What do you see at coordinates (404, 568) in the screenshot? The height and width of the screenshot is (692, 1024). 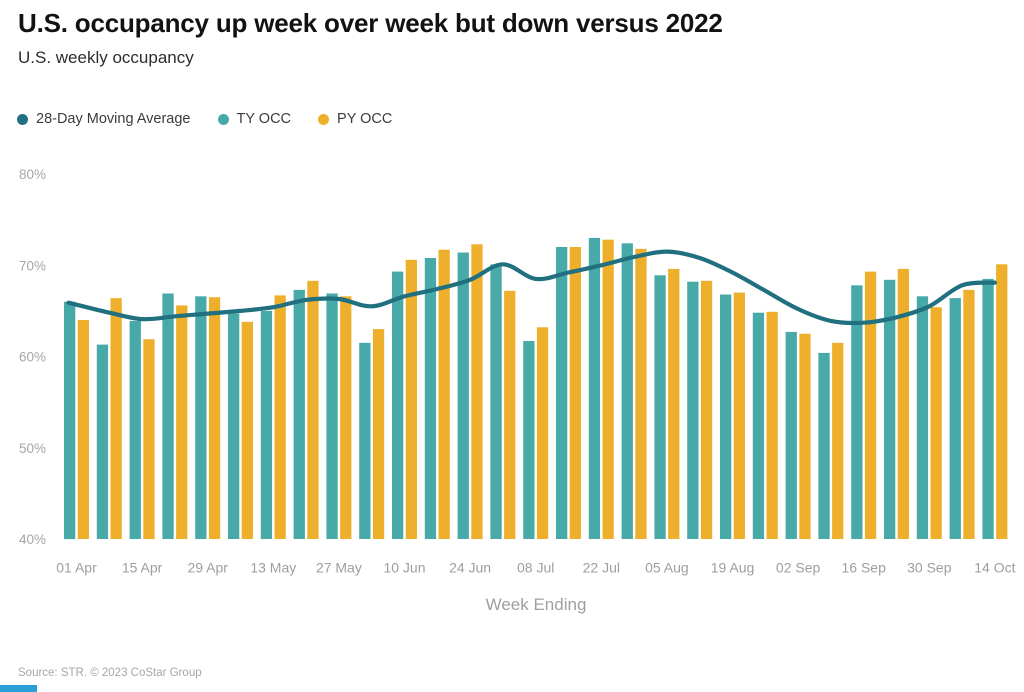 I see `x-axis-tick: 10 Jun` at bounding box center [404, 568].